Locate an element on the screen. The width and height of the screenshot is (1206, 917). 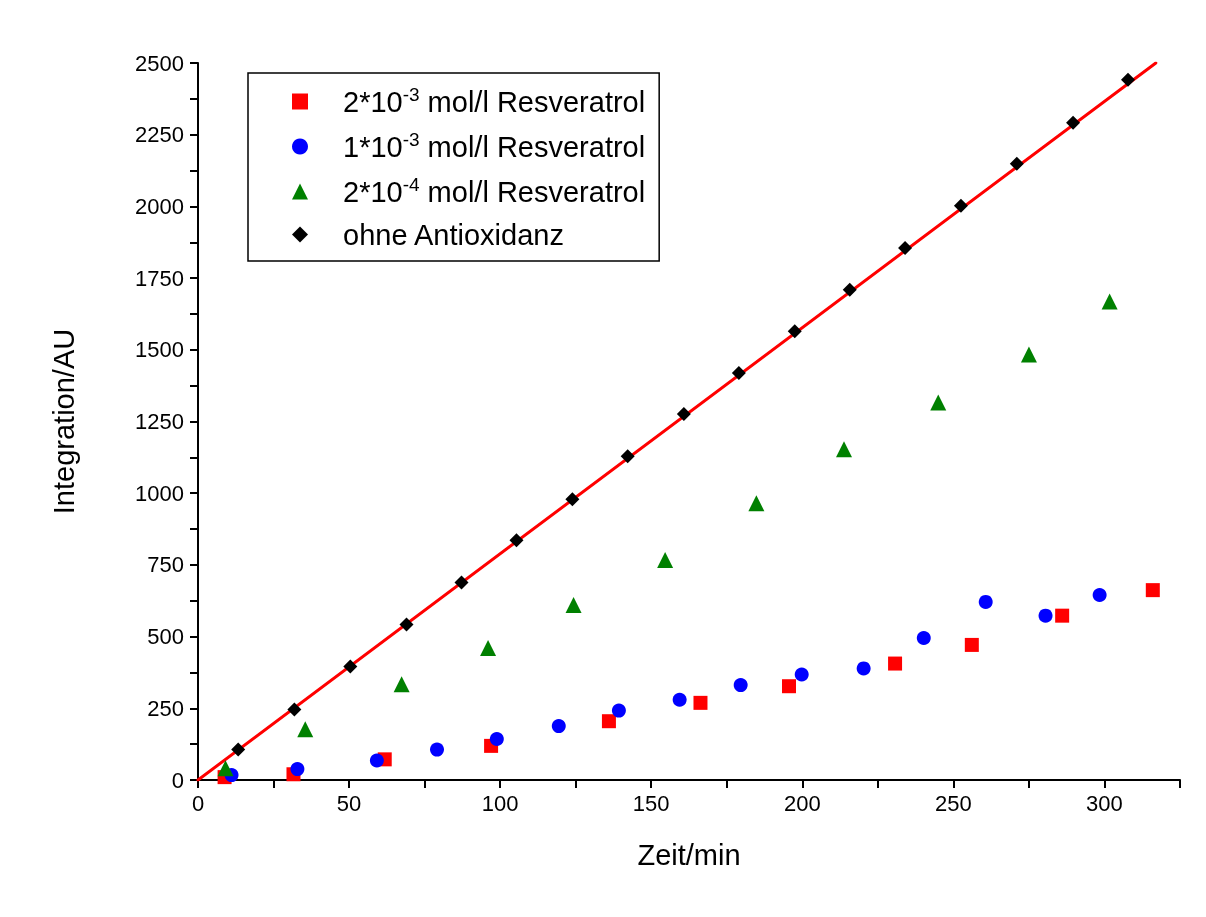
x-tick-label: 100 is located at coordinates (500, 803).